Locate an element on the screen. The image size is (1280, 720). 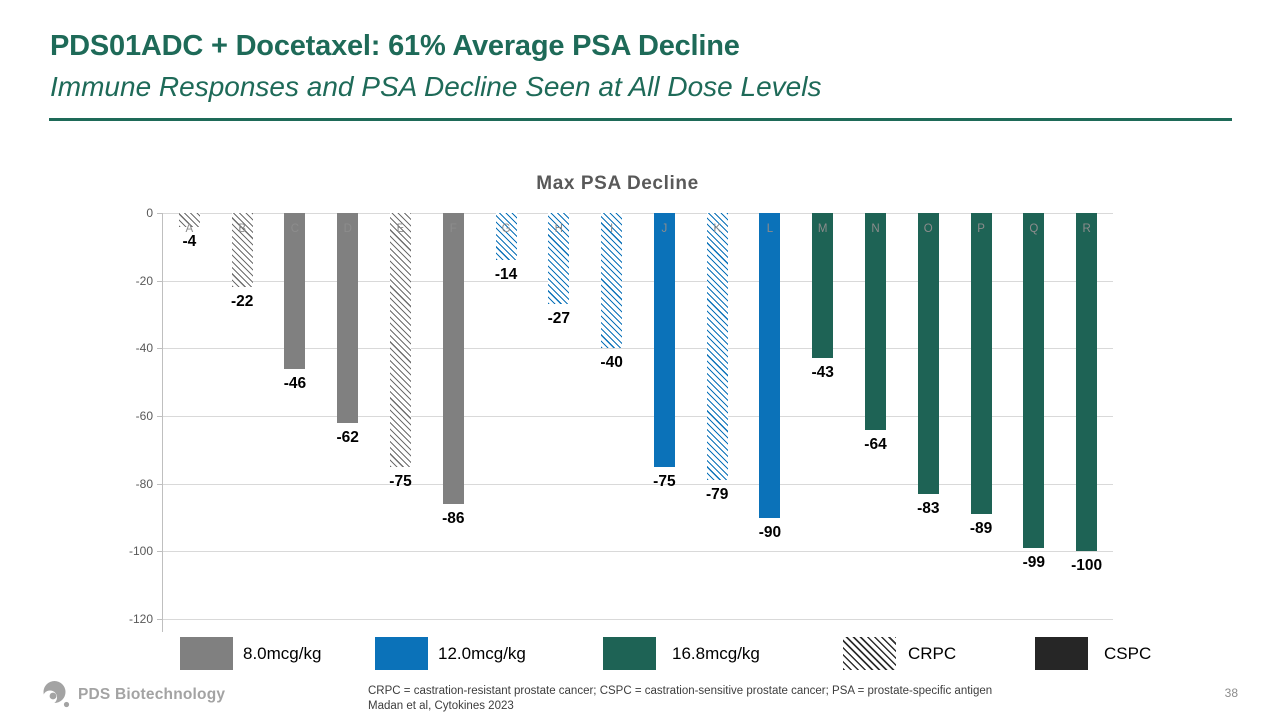
bar-value-label: -99 is located at coordinates (1034, 562).